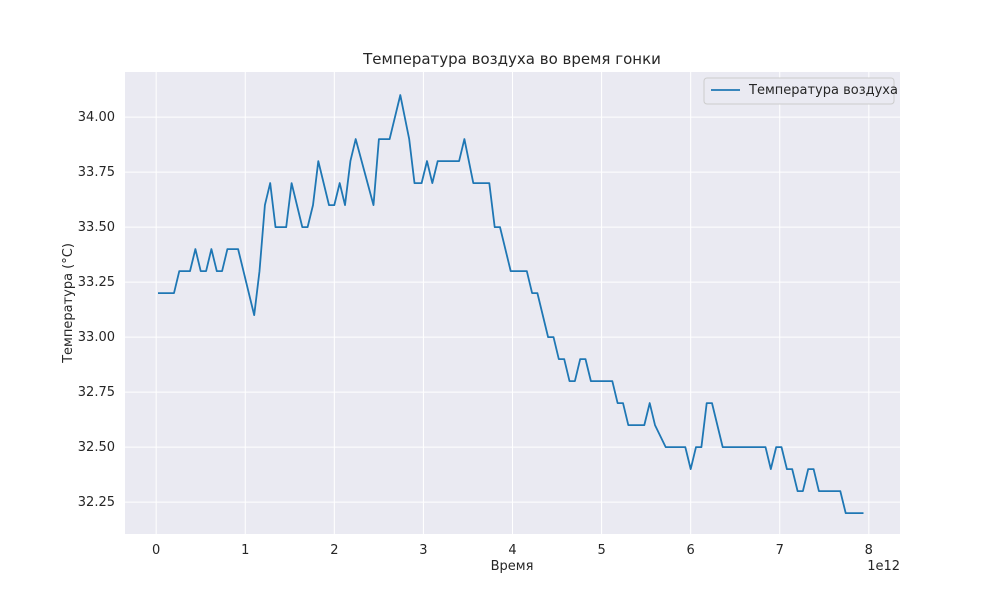 Image resolution: width=1000 pixels, height=600 pixels. I want to click on x-axis-label: Время, so click(512, 566).